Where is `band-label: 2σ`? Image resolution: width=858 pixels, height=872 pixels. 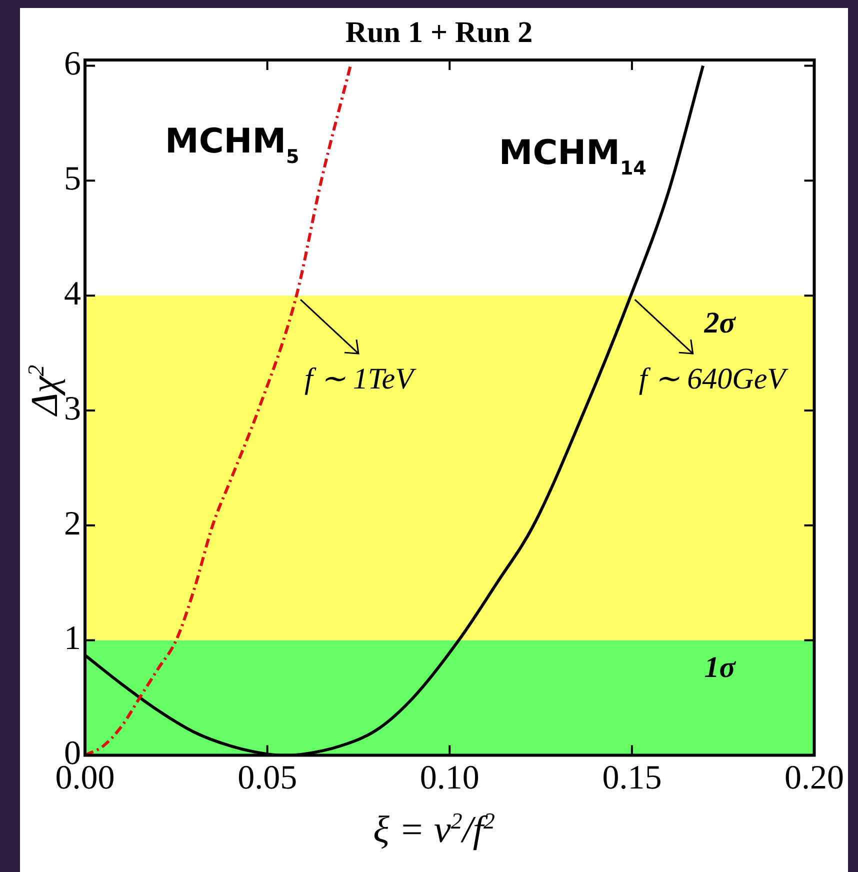
band-label: 2σ is located at coordinates (719, 323).